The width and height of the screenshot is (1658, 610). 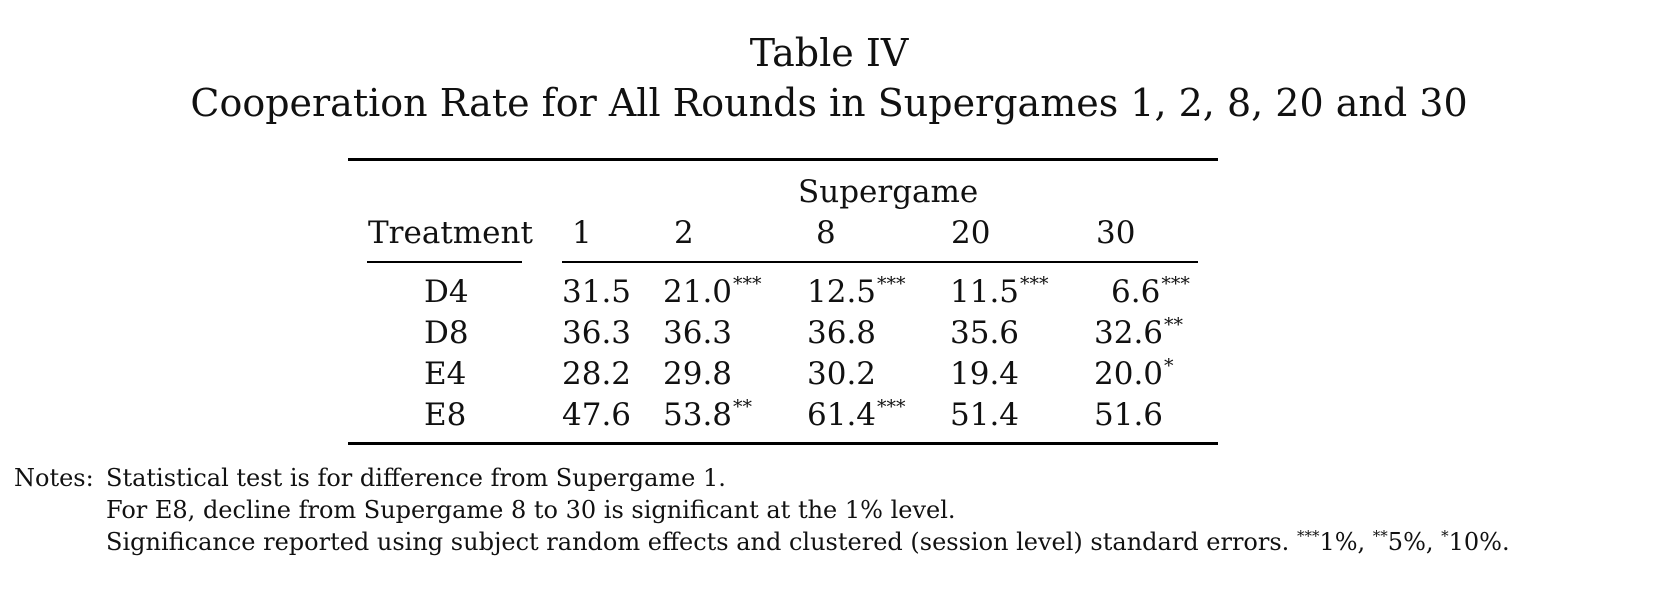 What do you see at coordinates (1139, 332) in the screenshot?
I see `row-d8-col-30: 32.6**` at bounding box center [1139, 332].